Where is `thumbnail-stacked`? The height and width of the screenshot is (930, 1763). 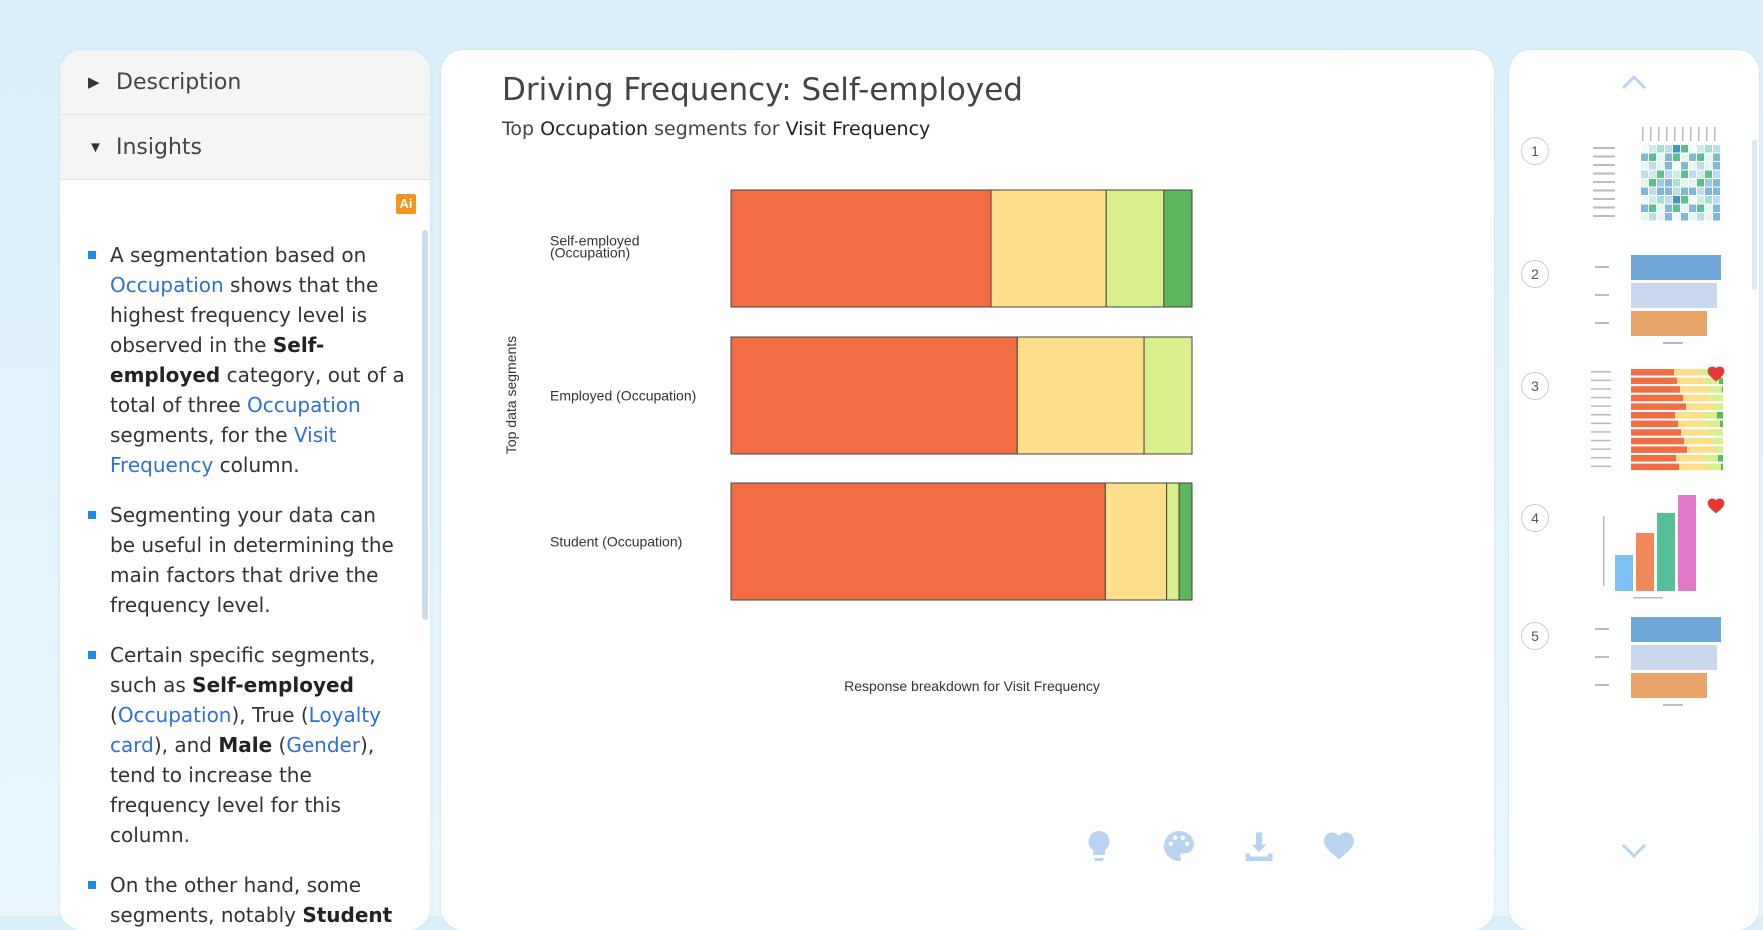
thumbnail-stacked is located at coordinates (1641, 419).